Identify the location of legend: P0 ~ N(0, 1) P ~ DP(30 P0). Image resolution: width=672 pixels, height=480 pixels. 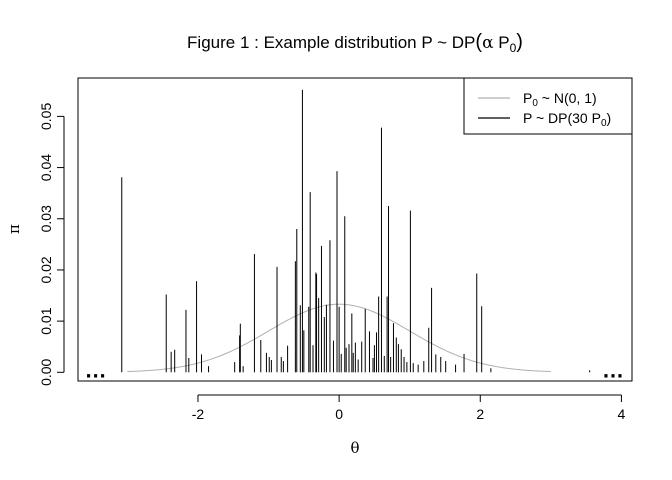
(548, 106).